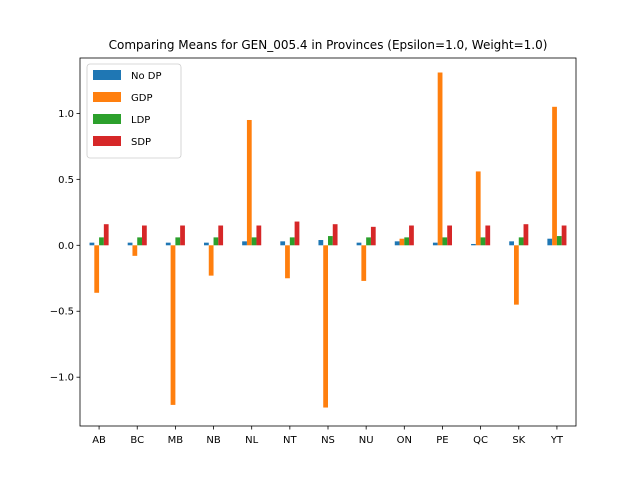 The image size is (640, 480). I want to click on bar-sdp-nu, so click(373, 236).